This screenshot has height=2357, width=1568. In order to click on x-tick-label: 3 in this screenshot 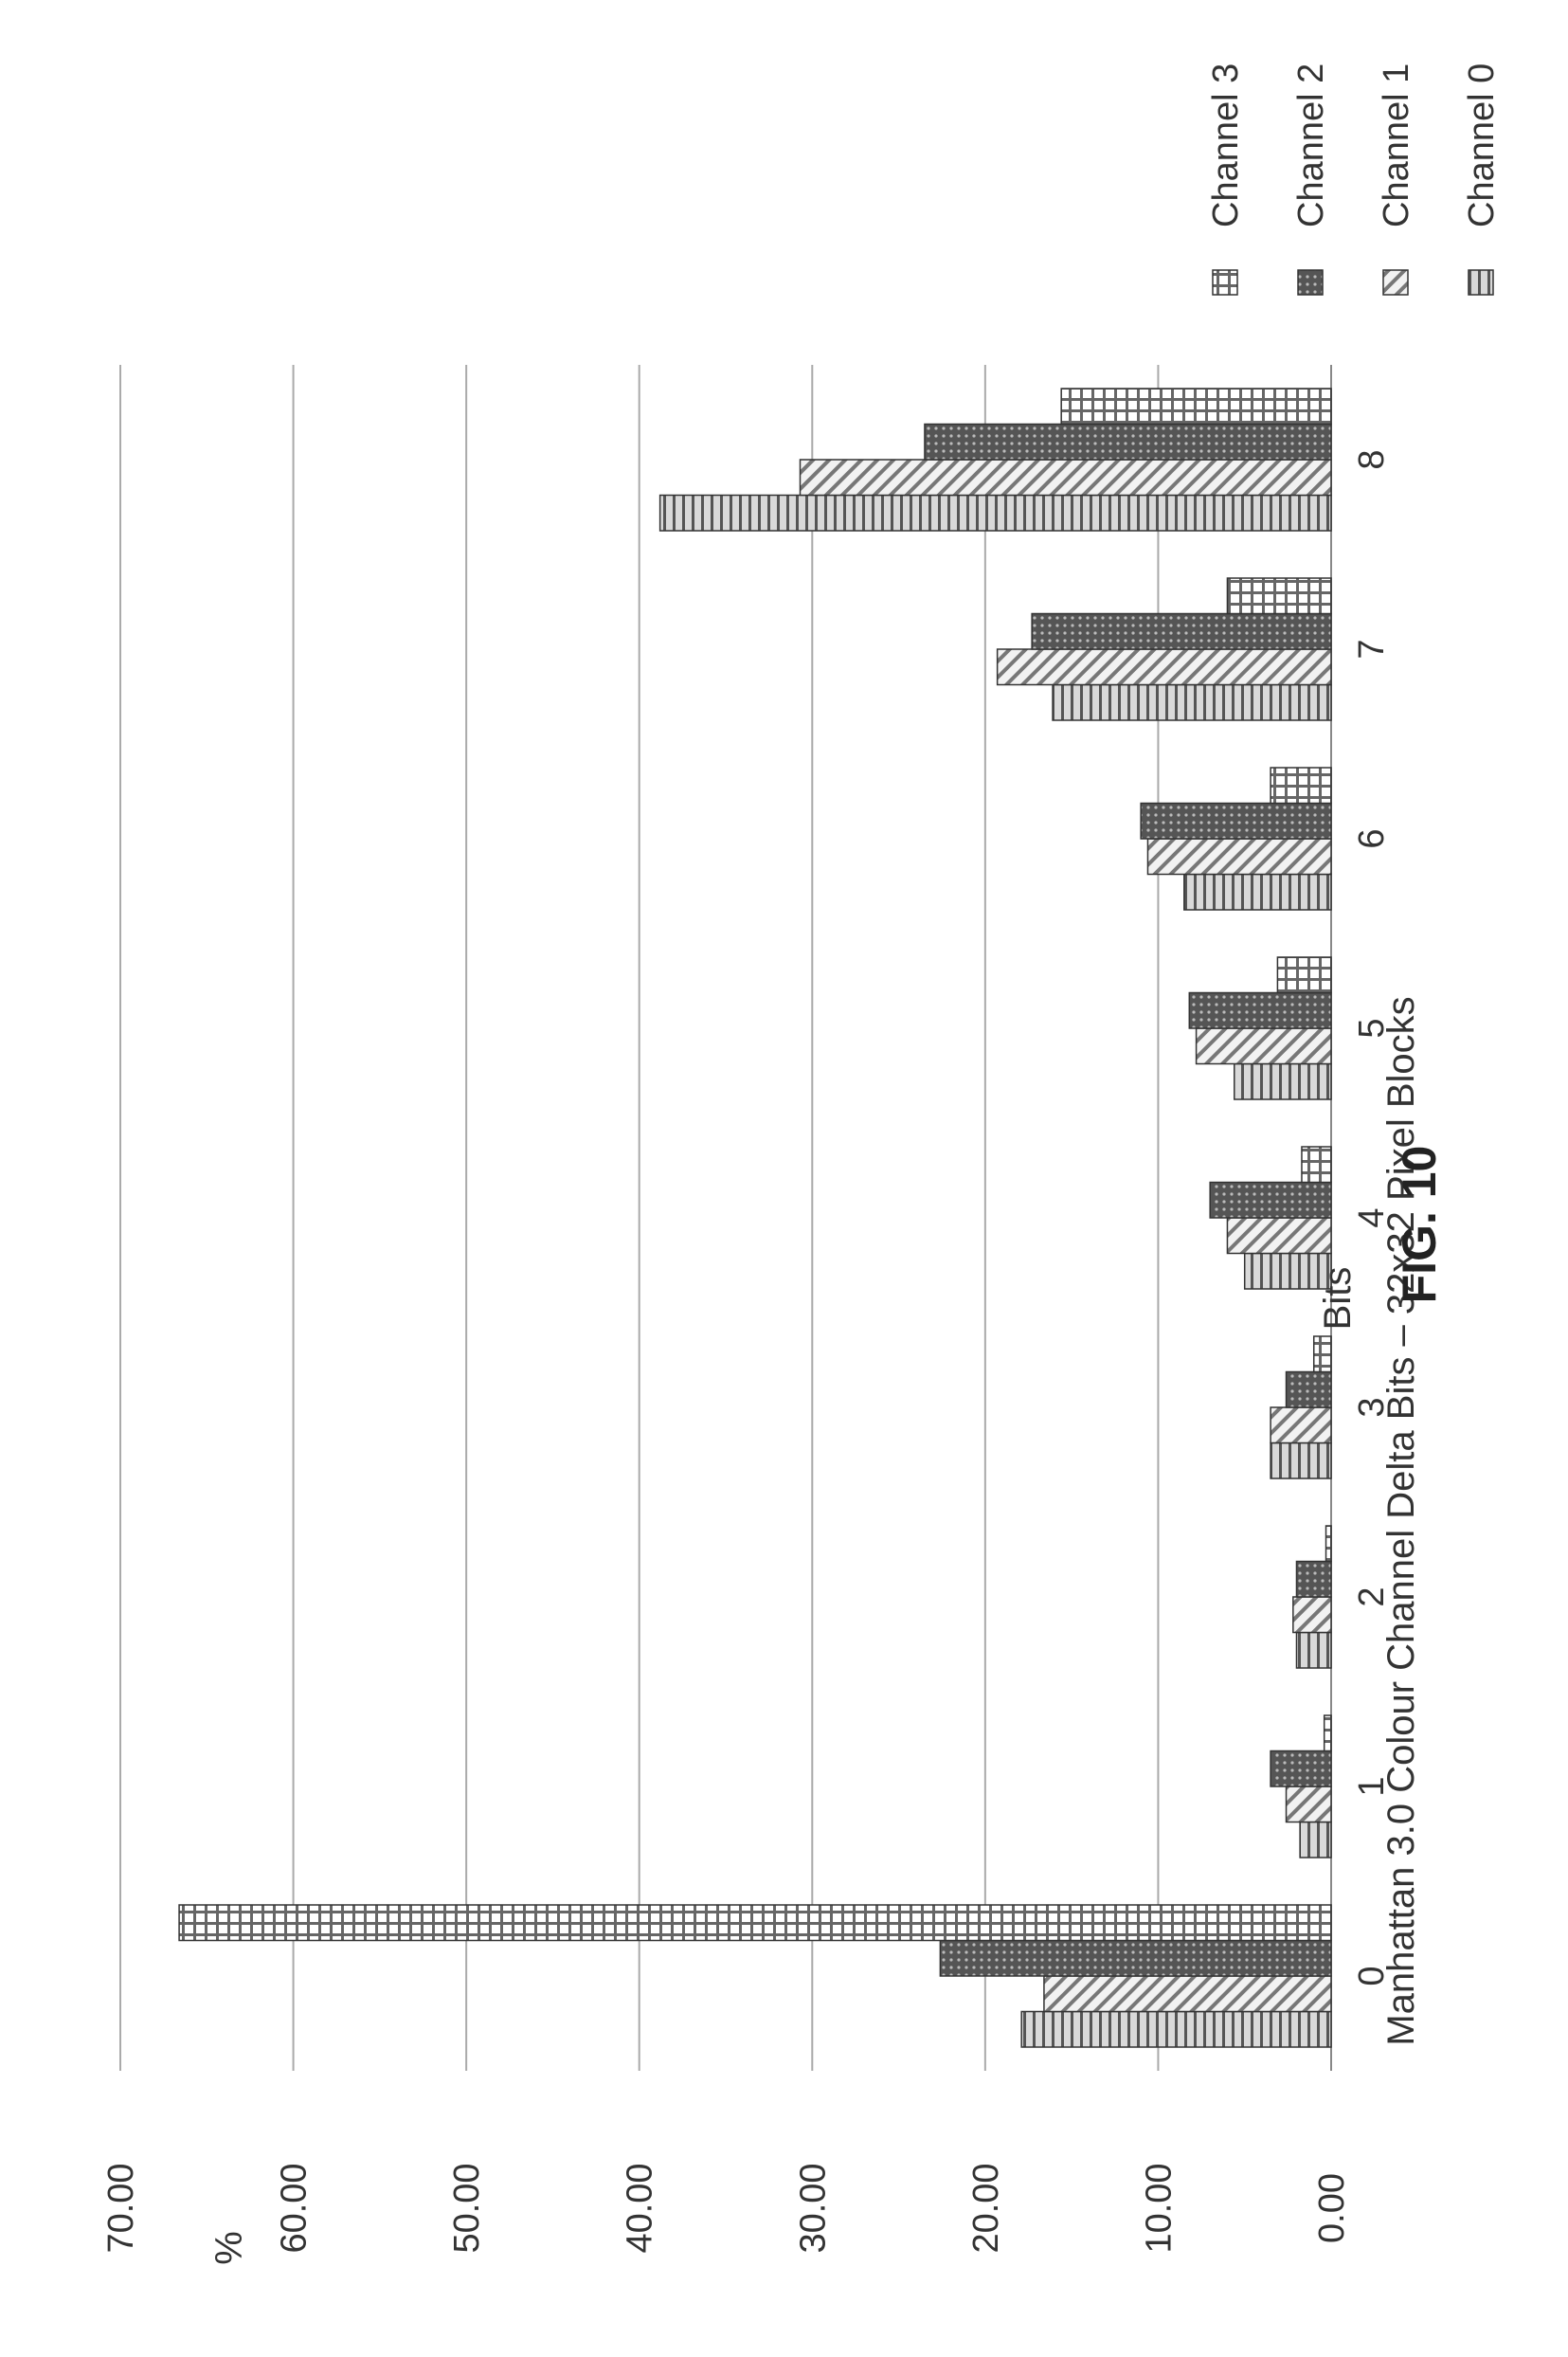, I will do `click(1372, 1407)`.